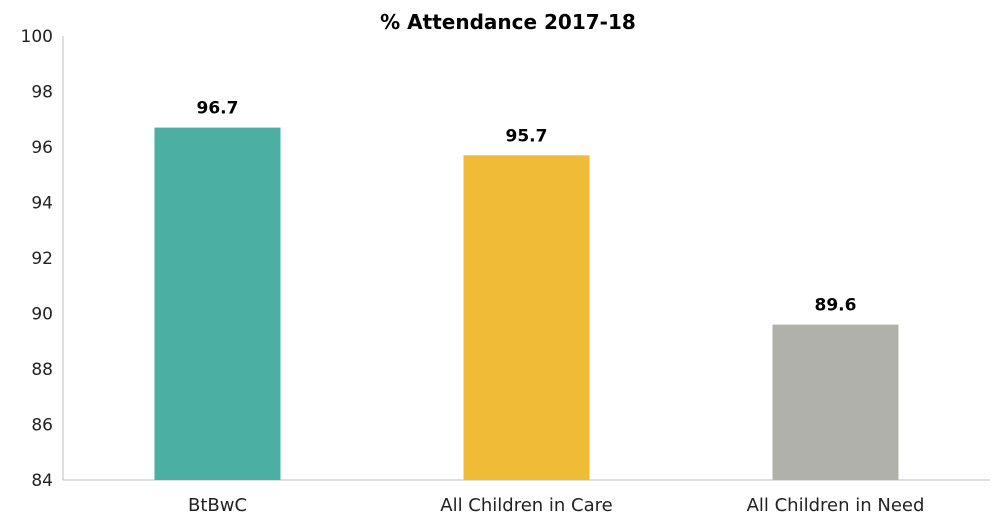 The height and width of the screenshot is (517, 995). What do you see at coordinates (42, 204) in the screenshot?
I see `y-tick-label: 94` at bounding box center [42, 204].